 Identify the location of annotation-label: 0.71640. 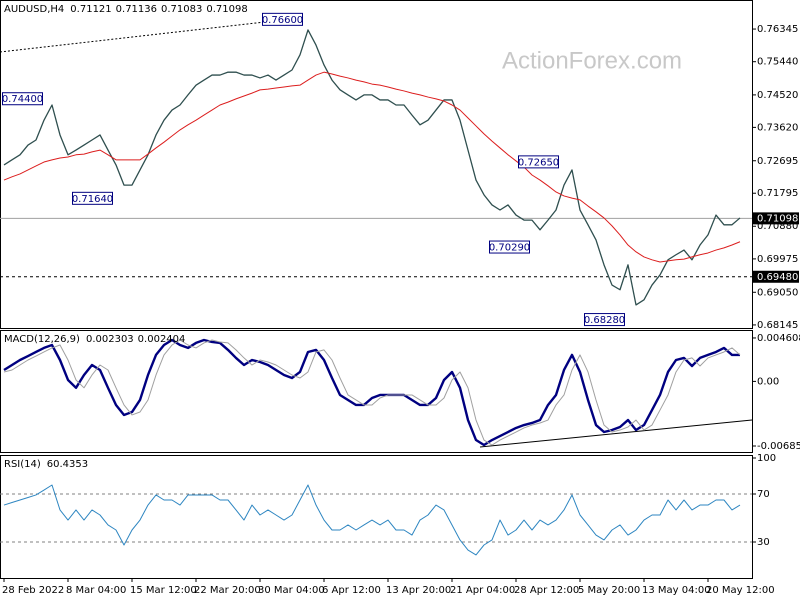
(92, 199).